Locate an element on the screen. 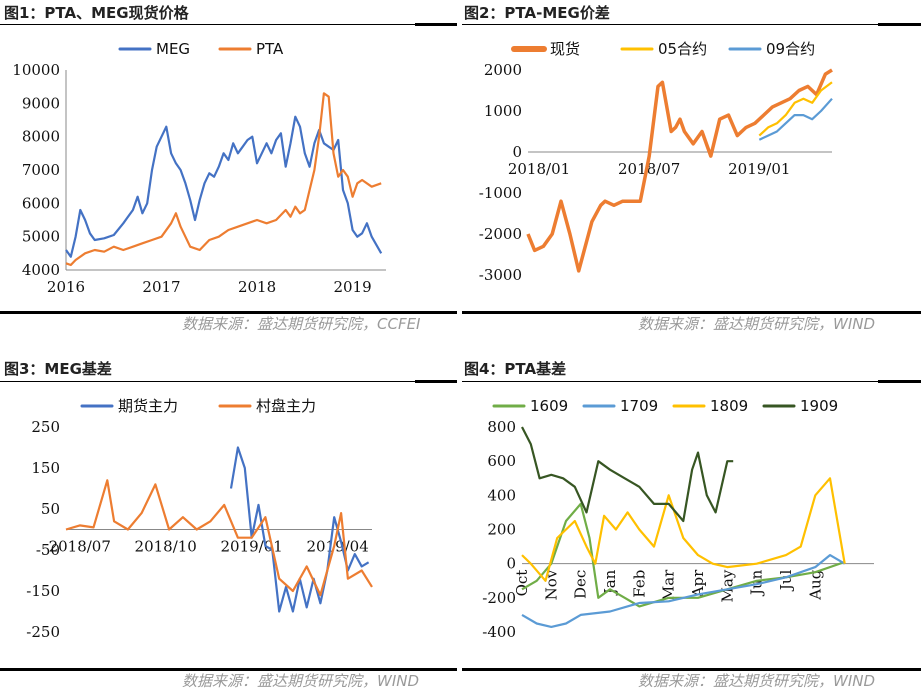 This screenshot has height=693, width=921. fig3-y-tick-label: -250 is located at coordinates (43, 632).